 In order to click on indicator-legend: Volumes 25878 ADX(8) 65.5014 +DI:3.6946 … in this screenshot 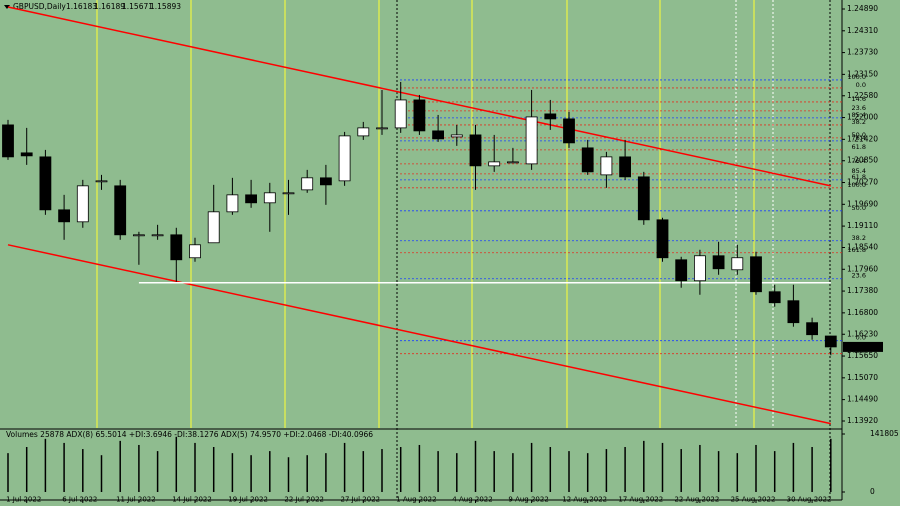, I will do `click(189, 434)`.